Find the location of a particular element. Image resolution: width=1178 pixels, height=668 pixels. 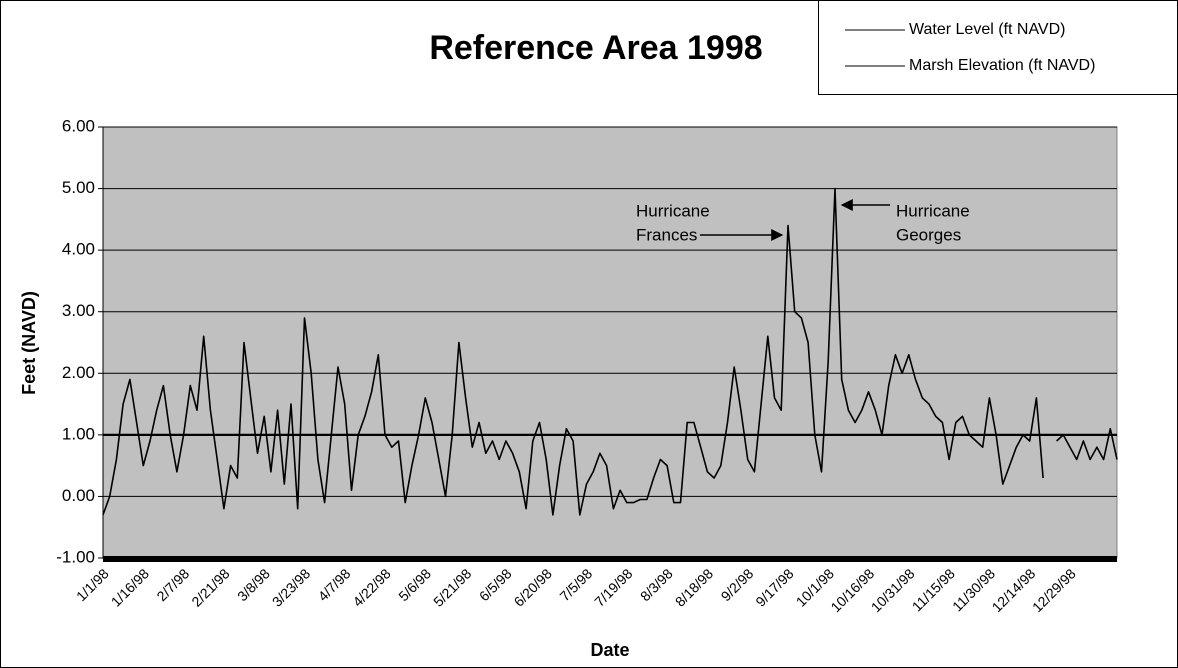

y-tick-label: 6.00 is located at coordinates (78, 125).